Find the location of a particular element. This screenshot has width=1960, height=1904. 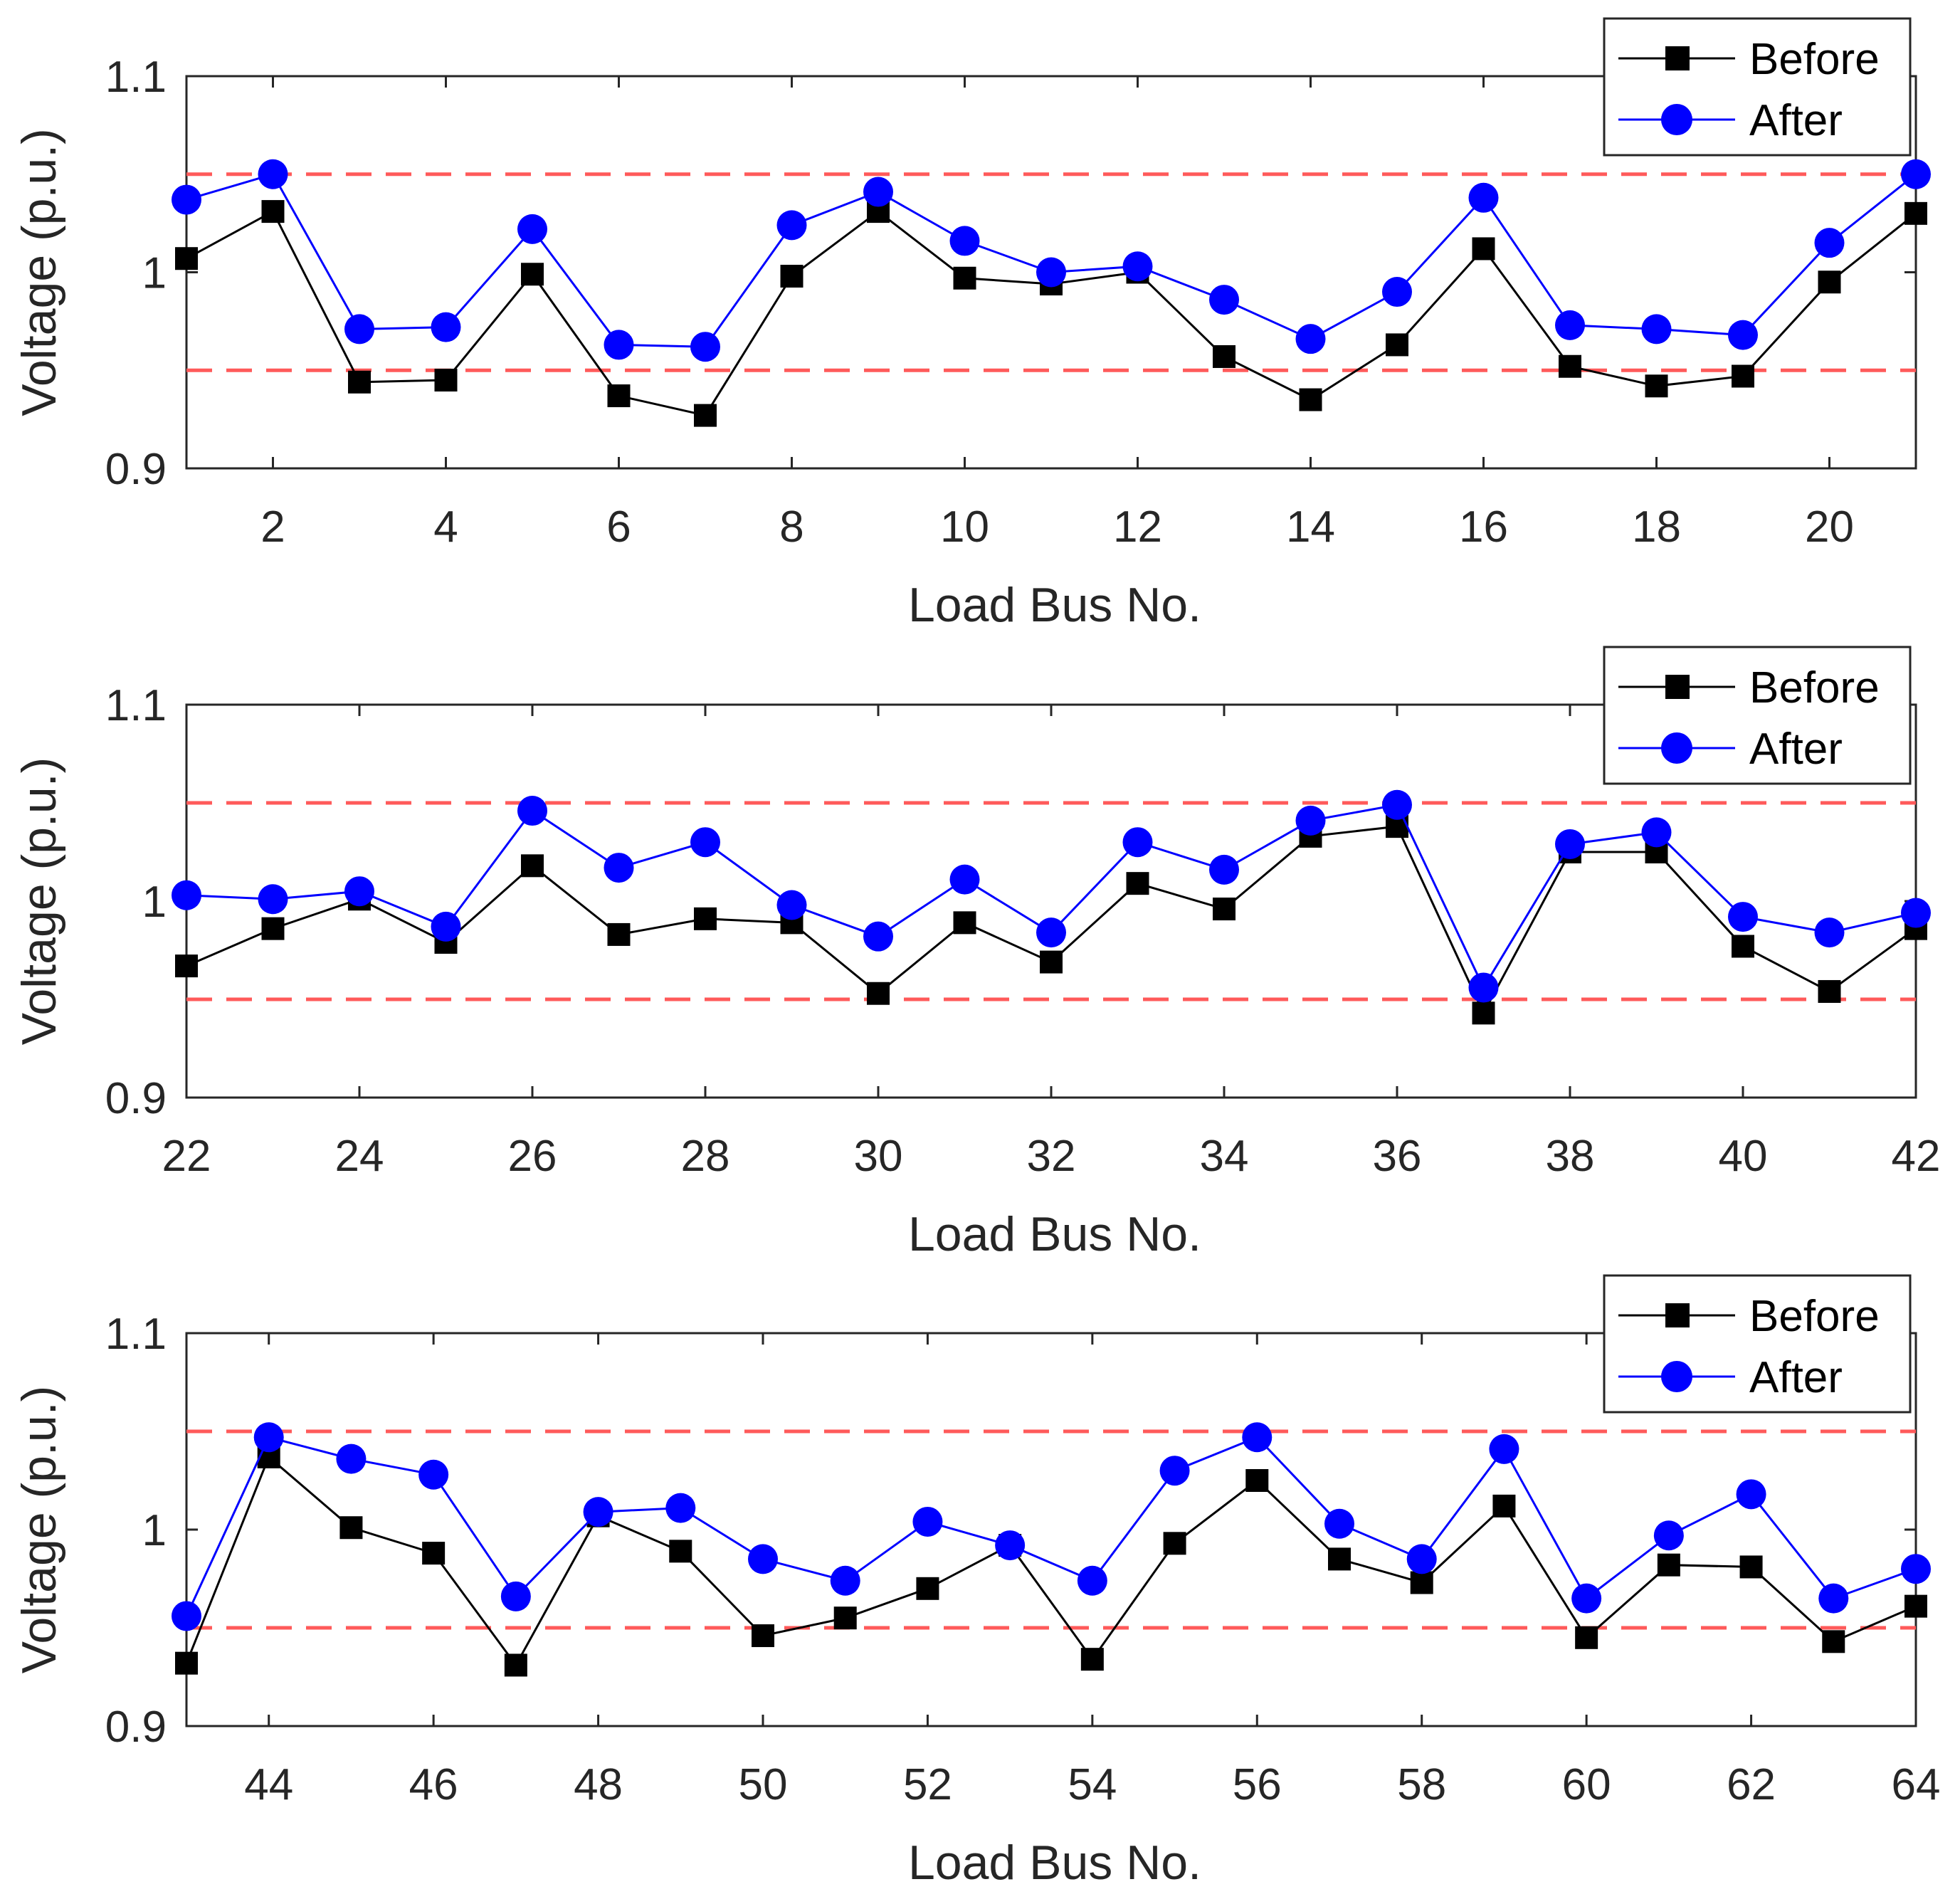

x-tick-label: 18 is located at coordinates (1657, 527).